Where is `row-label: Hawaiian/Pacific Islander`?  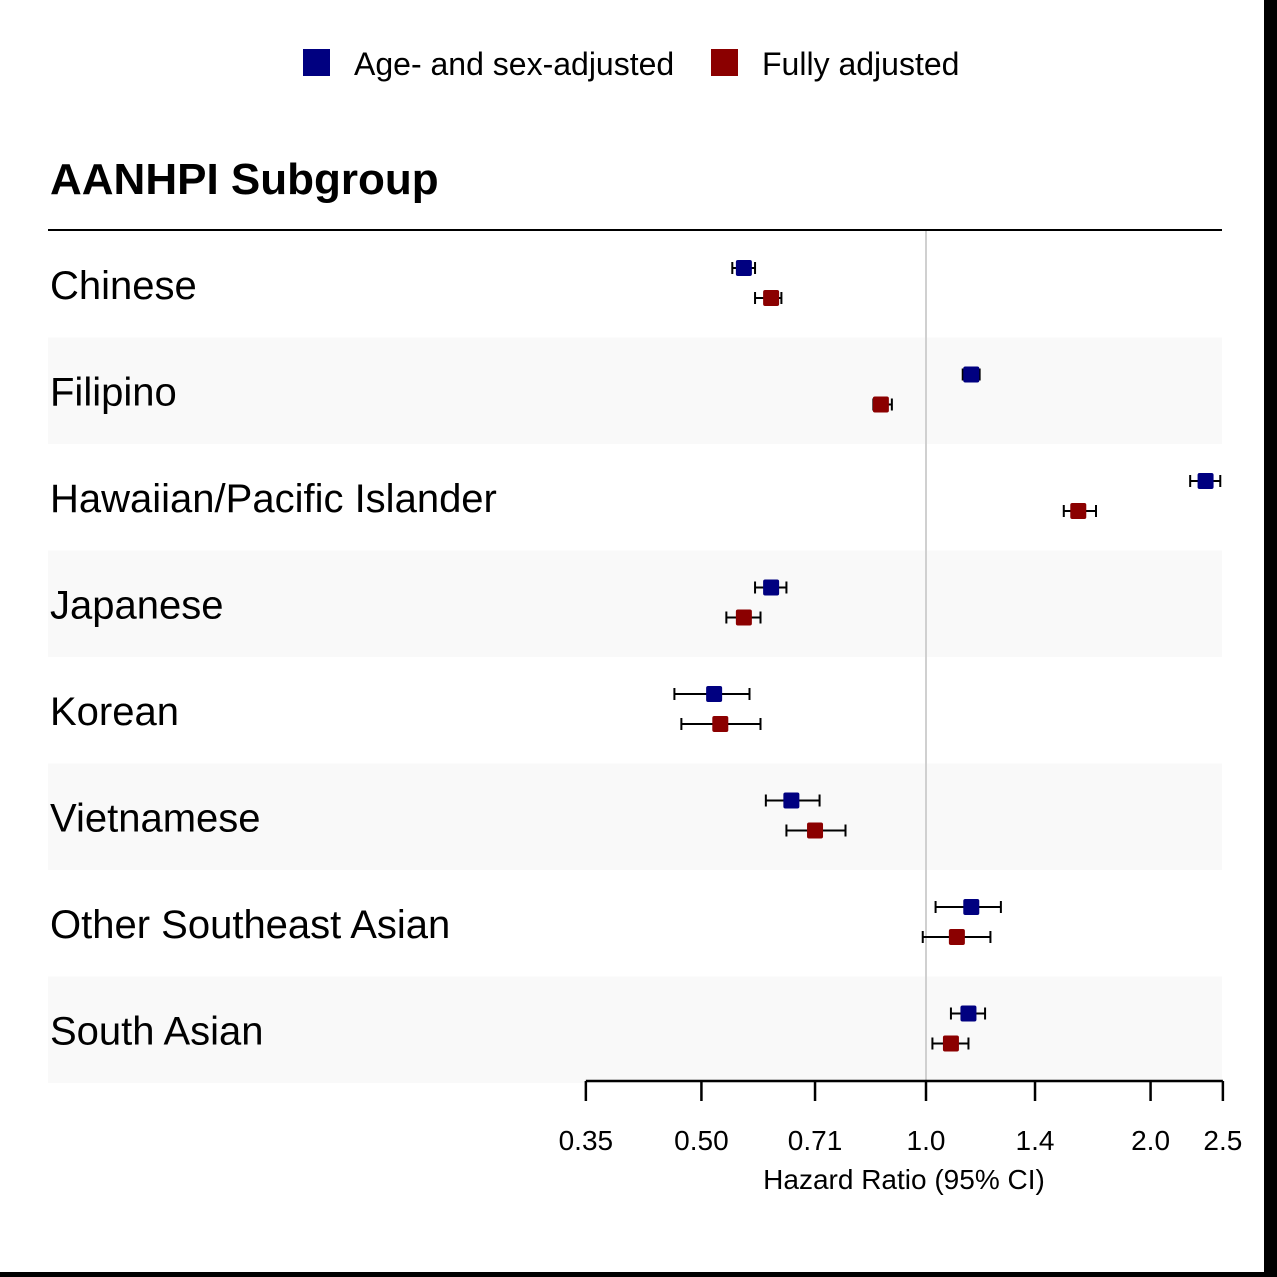
row-label: Hawaiian/Pacific Islander is located at coordinates (273, 499).